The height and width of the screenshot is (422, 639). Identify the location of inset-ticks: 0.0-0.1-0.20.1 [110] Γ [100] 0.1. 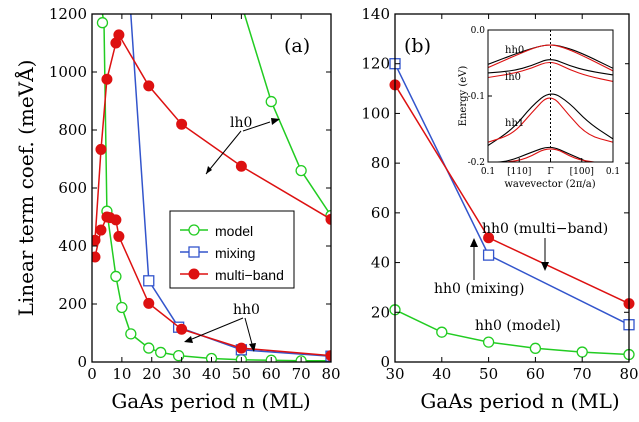
(544, 101).